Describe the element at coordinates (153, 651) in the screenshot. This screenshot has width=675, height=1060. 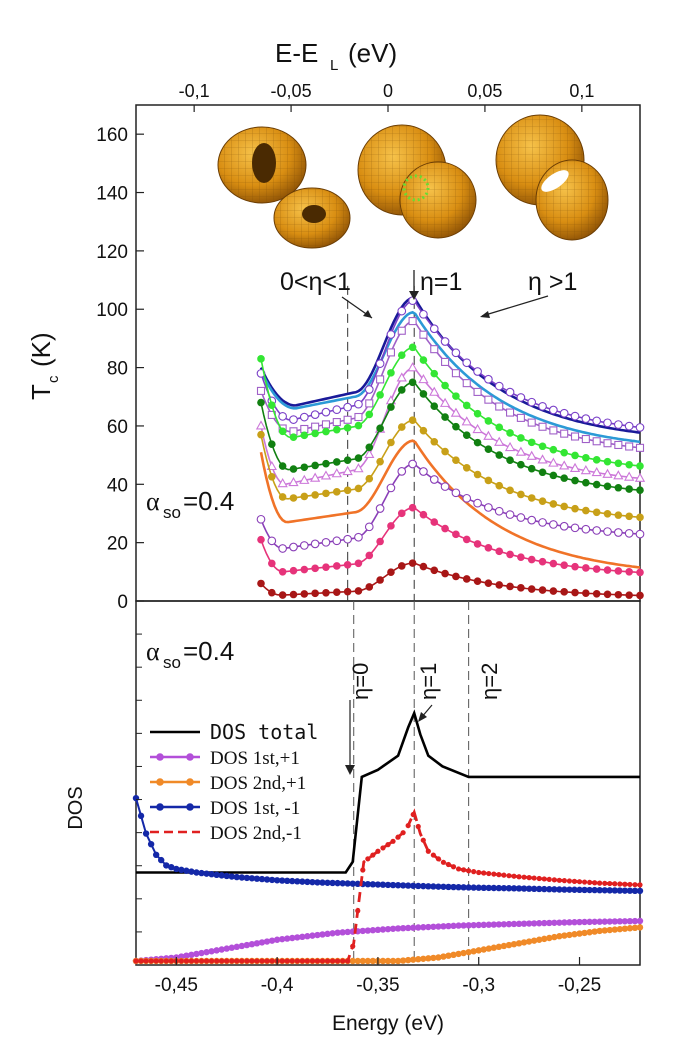
I see `dos-alpha-symbol: α` at that location.